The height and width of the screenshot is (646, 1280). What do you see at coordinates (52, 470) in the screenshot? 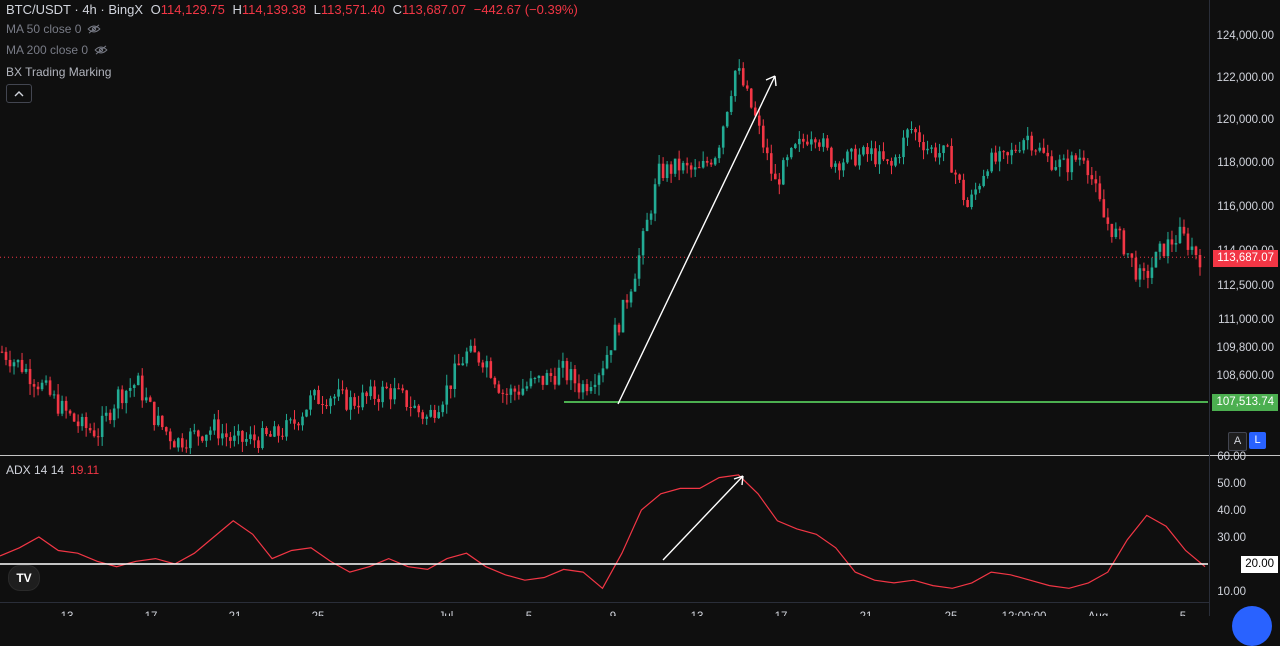
I see `adx-legend: ADX 14 14 19.11` at bounding box center [52, 470].